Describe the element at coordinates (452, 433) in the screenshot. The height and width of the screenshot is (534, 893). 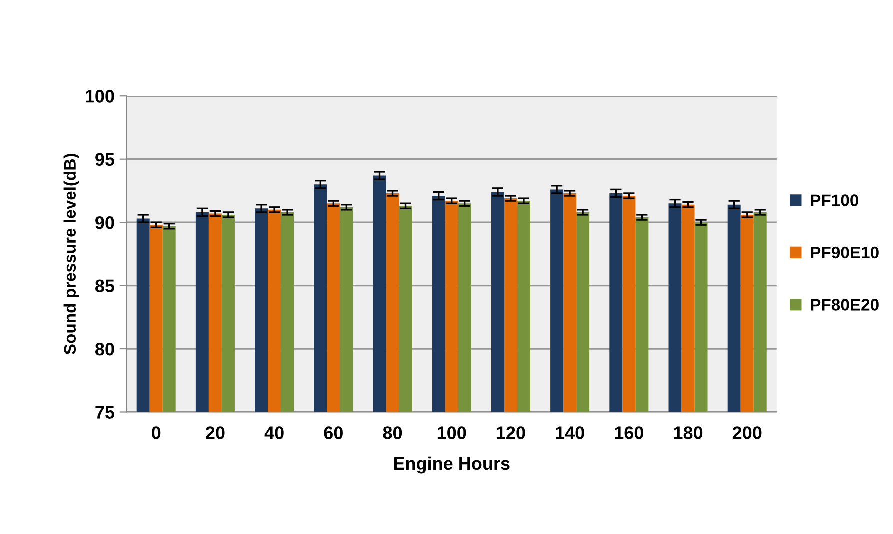
I see `x-tick-label: 100` at that location.